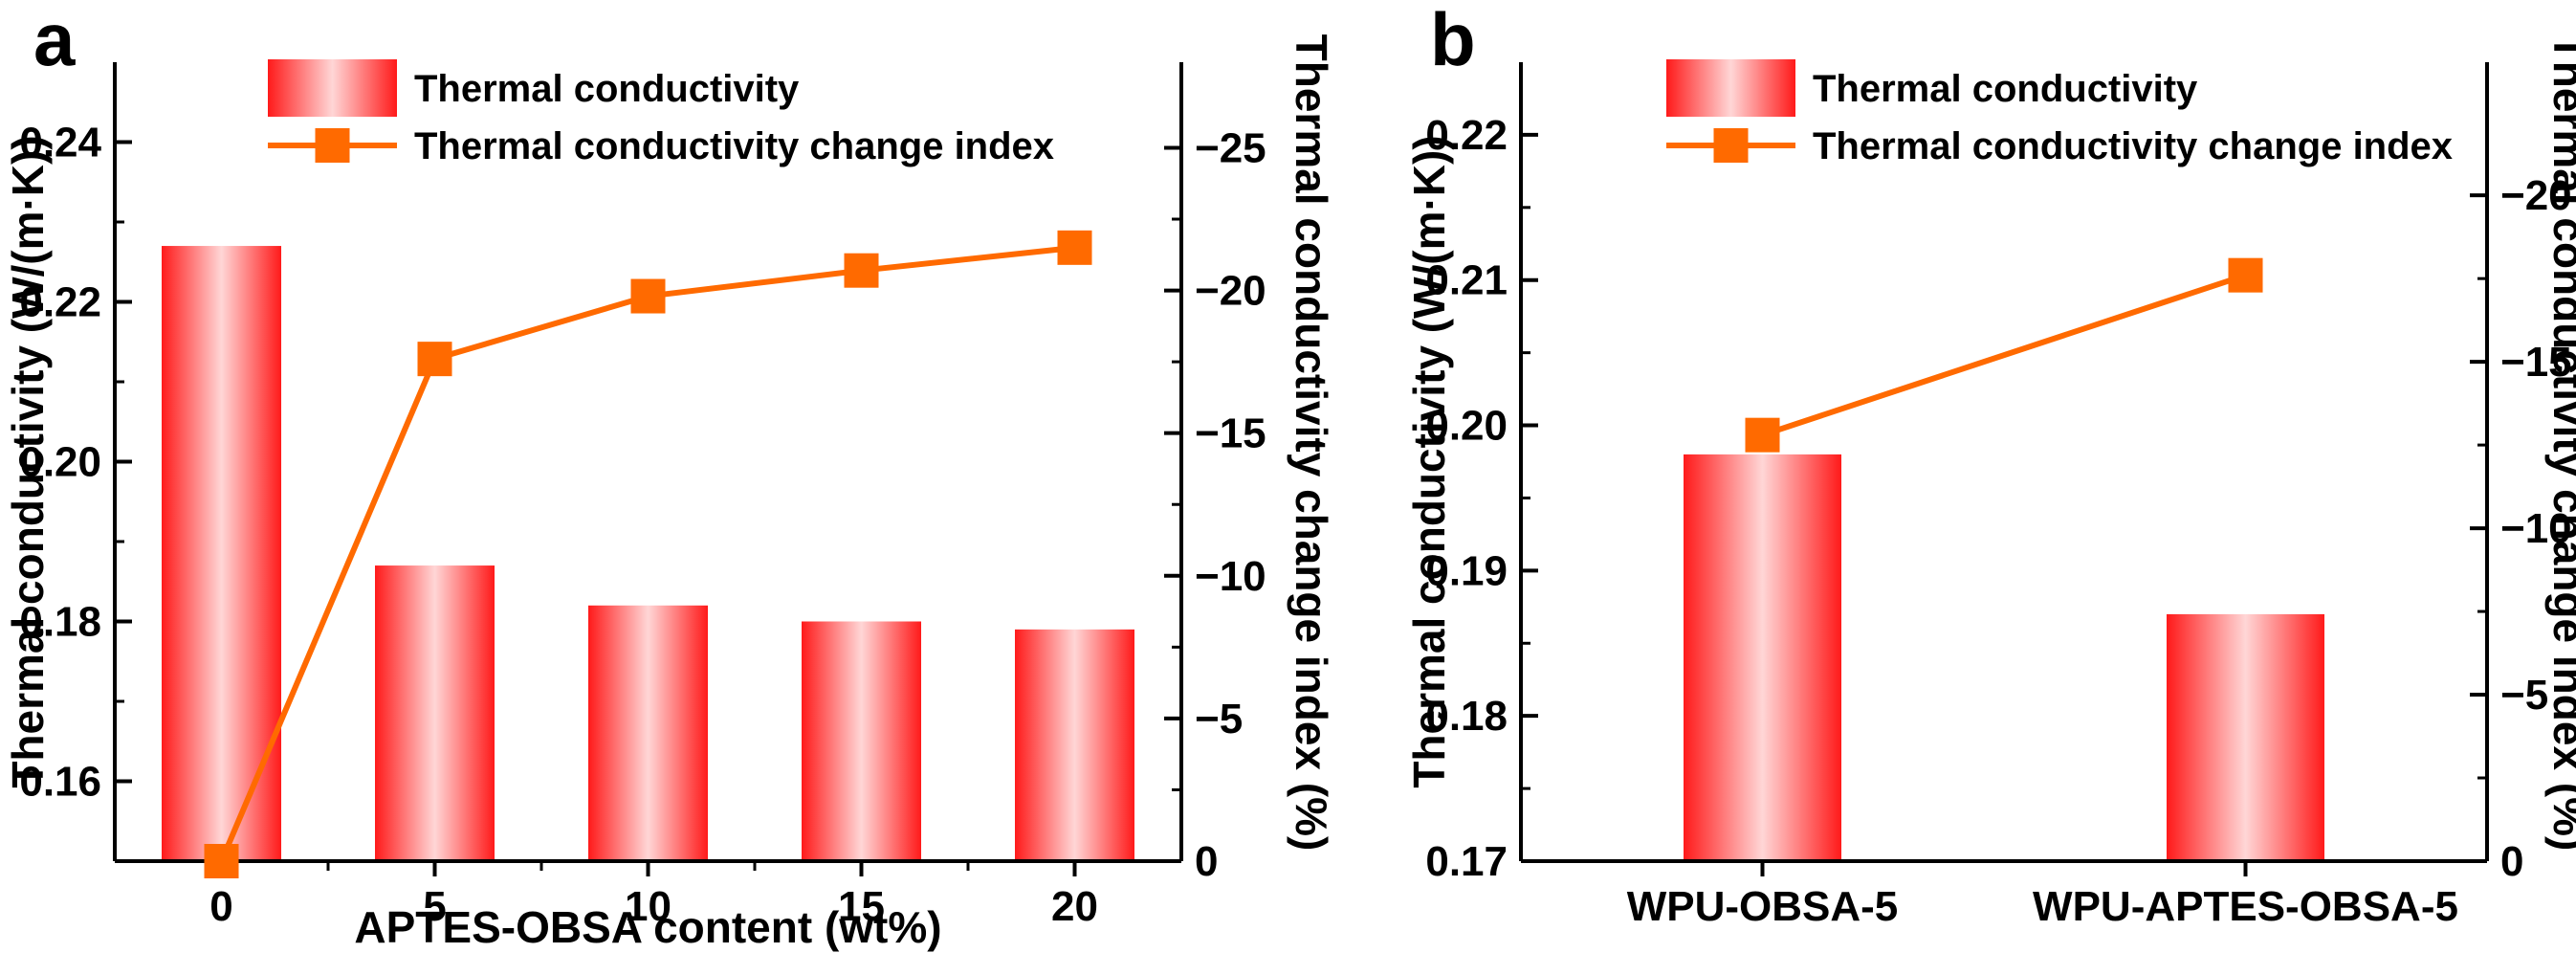 This screenshot has height=975, width=2576. What do you see at coordinates (1763, 906) in the screenshot?
I see `x-tick-label: WPU-OBSA-5` at bounding box center [1763, 906].